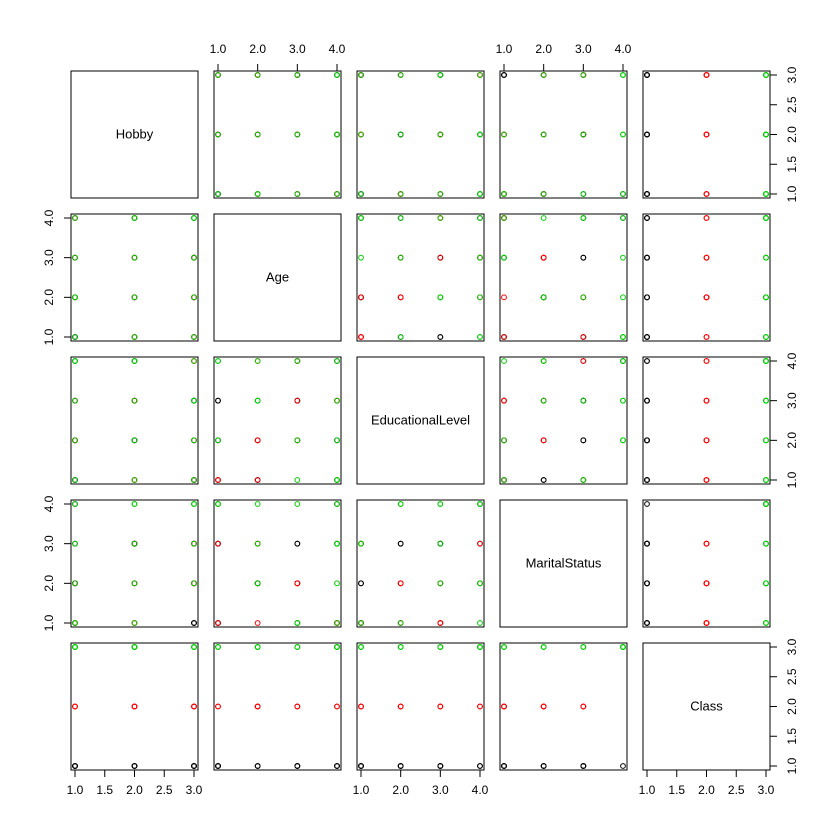 Image resolution: width=840 pixels, height=840 pixels. What do you see at coordinates (792, 134) in the screenshot?
I see `y-right-tick-label-hobby-2: 2.0` at bounding box center [792, 134].